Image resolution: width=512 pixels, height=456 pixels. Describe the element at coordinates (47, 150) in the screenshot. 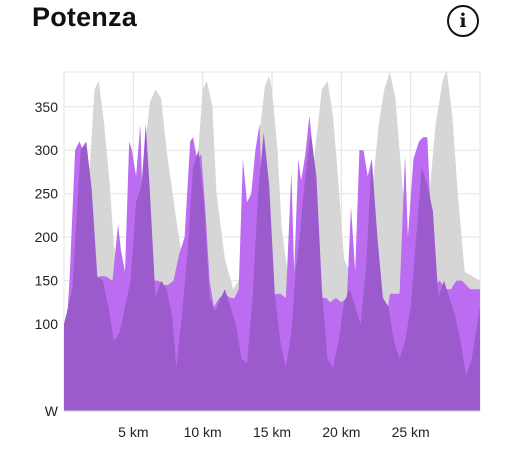

I see `y-tick-label: 300` at that location.